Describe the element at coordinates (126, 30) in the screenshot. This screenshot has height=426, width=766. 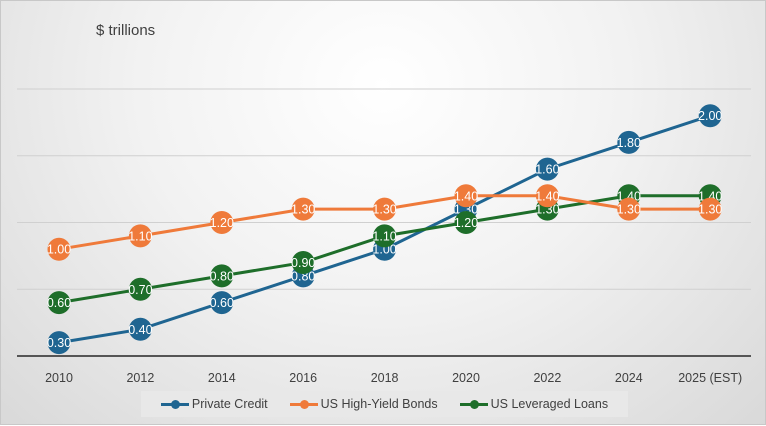
I see `unit-label: $ trillions` at that location.